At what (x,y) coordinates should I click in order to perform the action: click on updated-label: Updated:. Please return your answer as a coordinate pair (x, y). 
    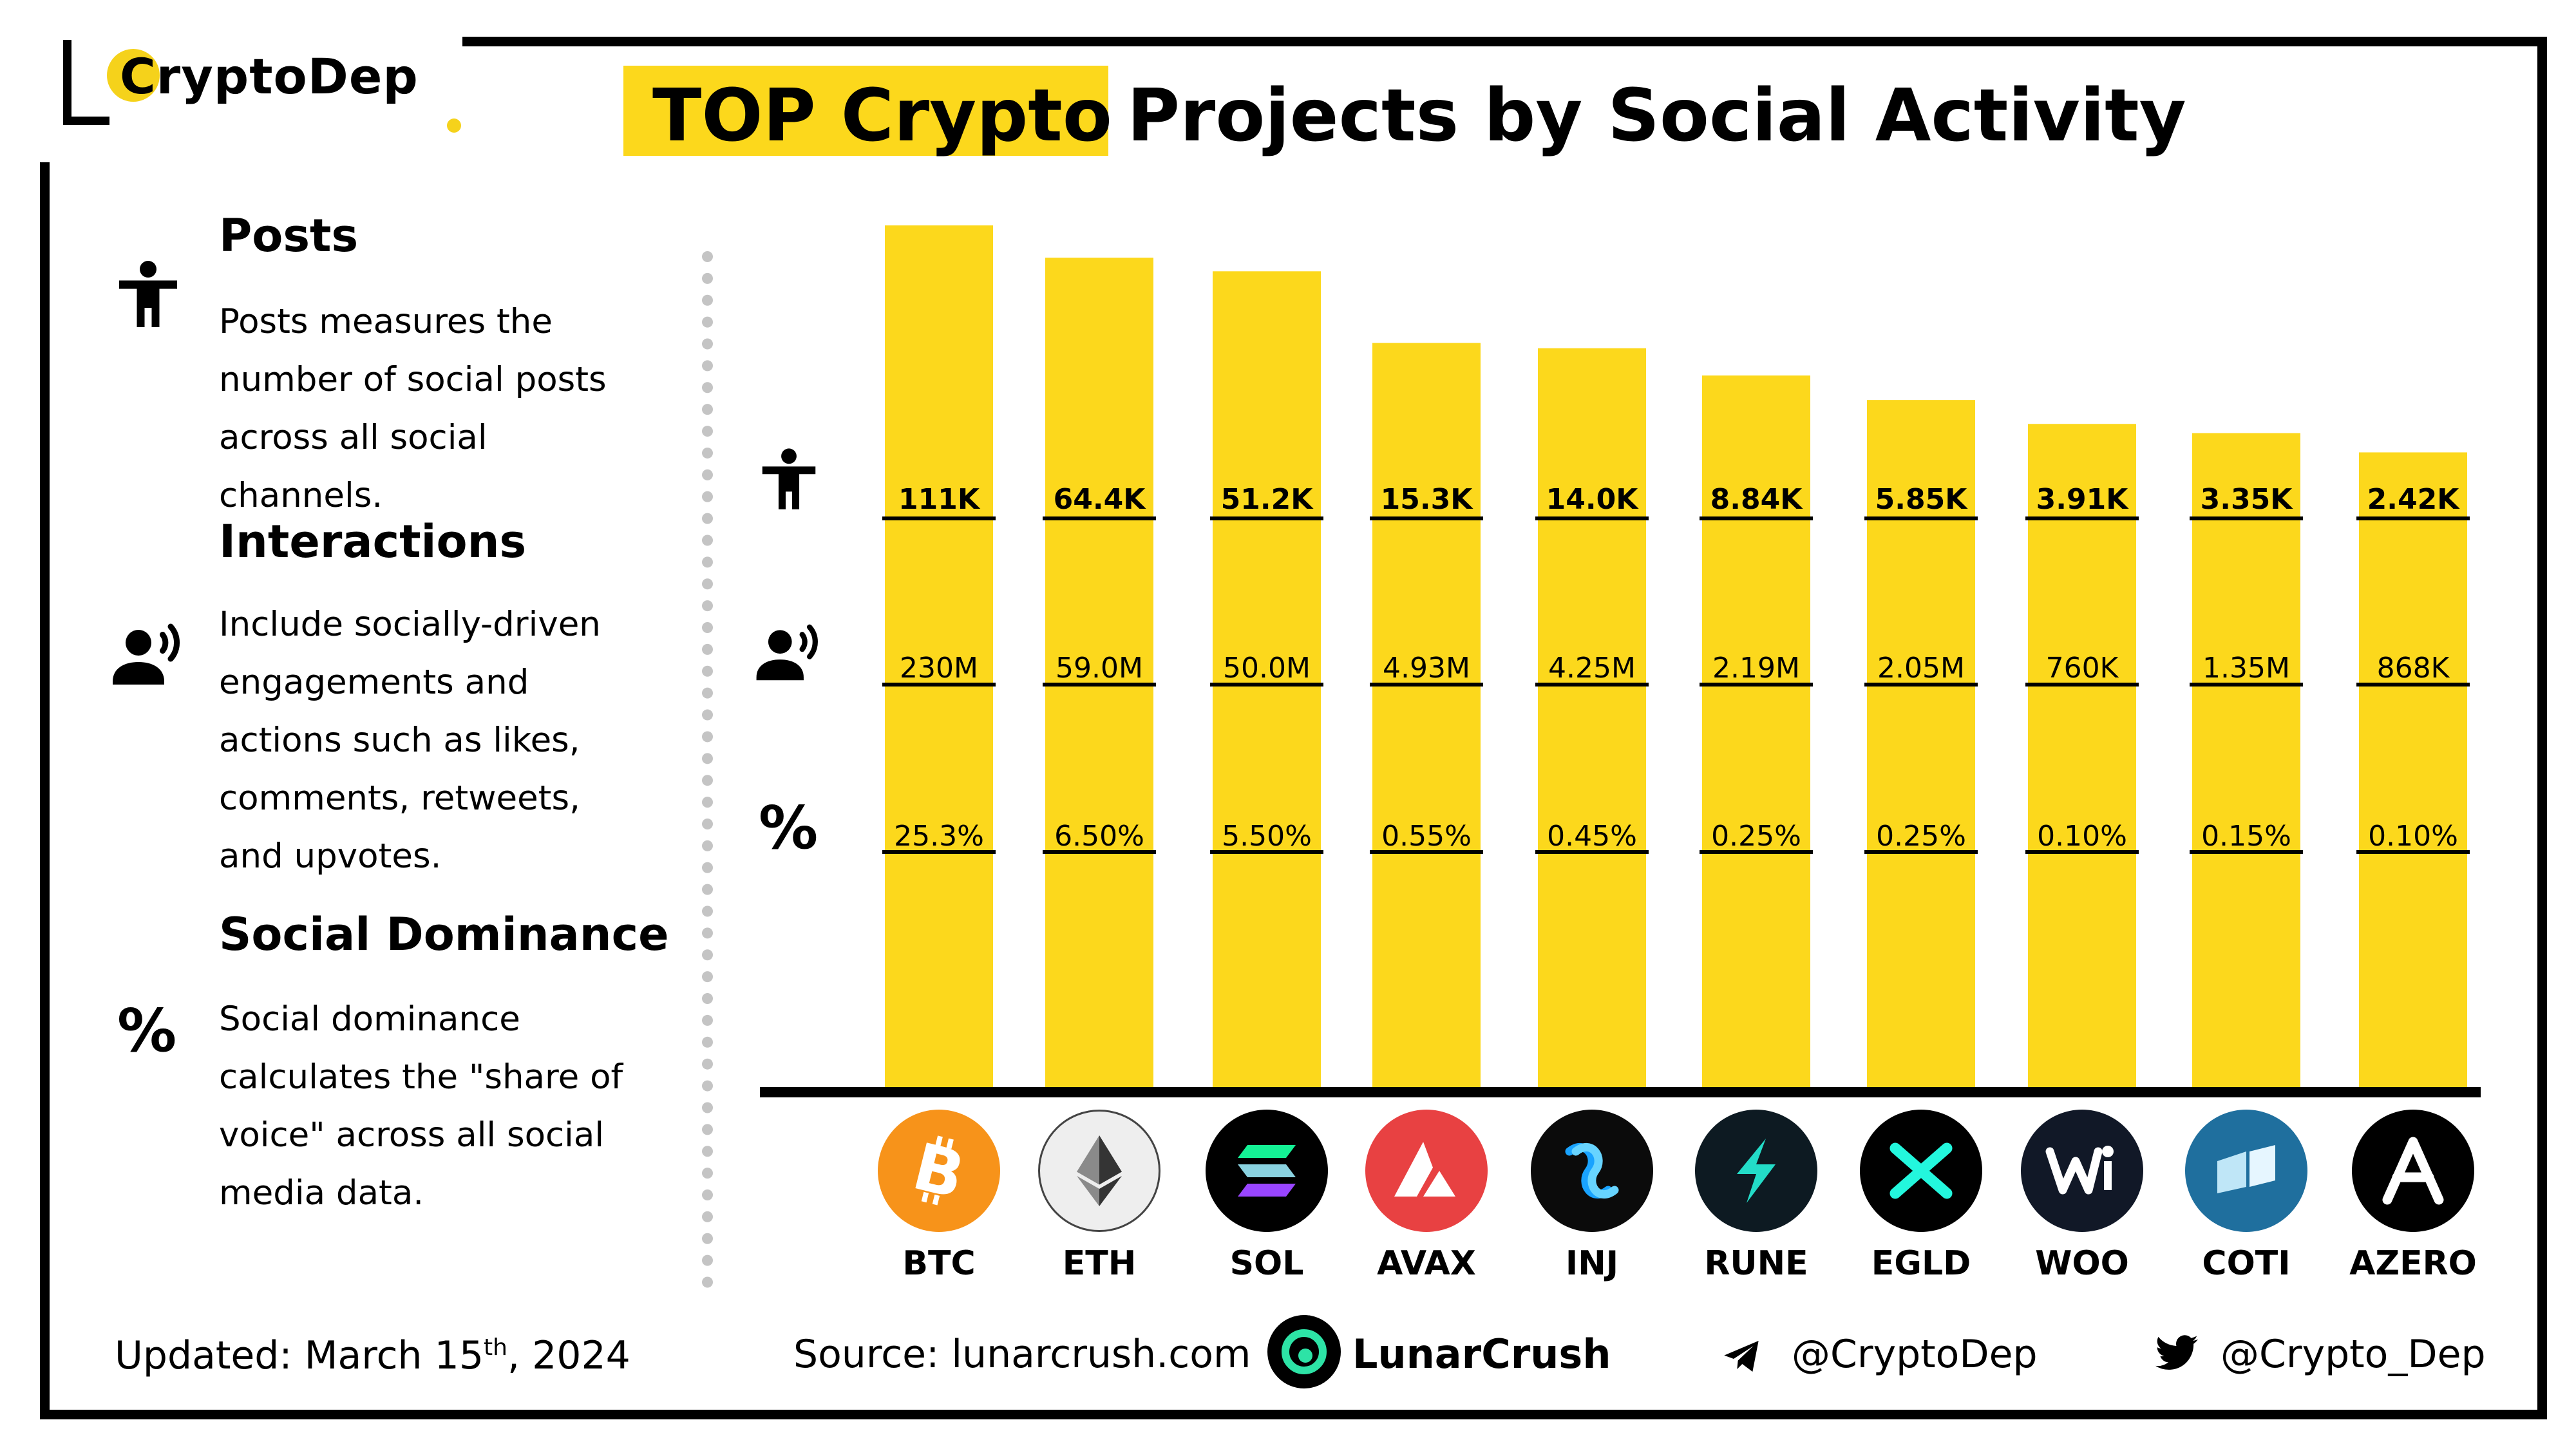
    Looking at the image, I should click on (203, 1355).